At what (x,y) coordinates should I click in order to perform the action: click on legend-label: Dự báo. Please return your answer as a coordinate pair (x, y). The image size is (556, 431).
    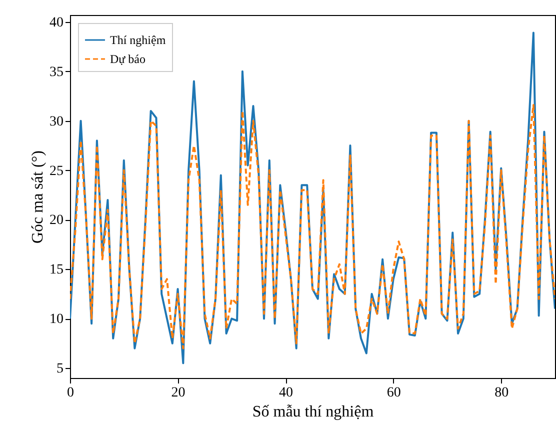
    Looking at the image, I should click on (128, 59).